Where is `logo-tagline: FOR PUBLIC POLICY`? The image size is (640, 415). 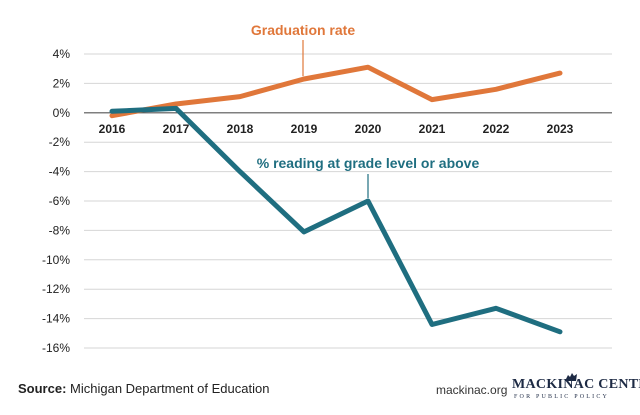 logo-tagline: FOR PUBLIC POLICY is located at coordinates (562, 397).